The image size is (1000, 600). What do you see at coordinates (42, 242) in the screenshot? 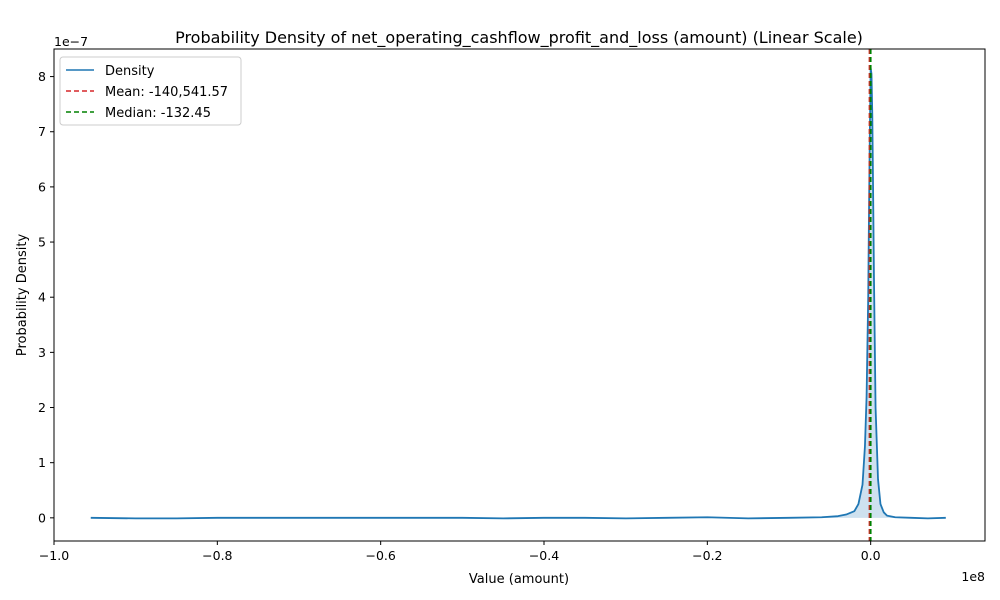
I see `y-tick-label: 5` at bounding box center [42, 242].